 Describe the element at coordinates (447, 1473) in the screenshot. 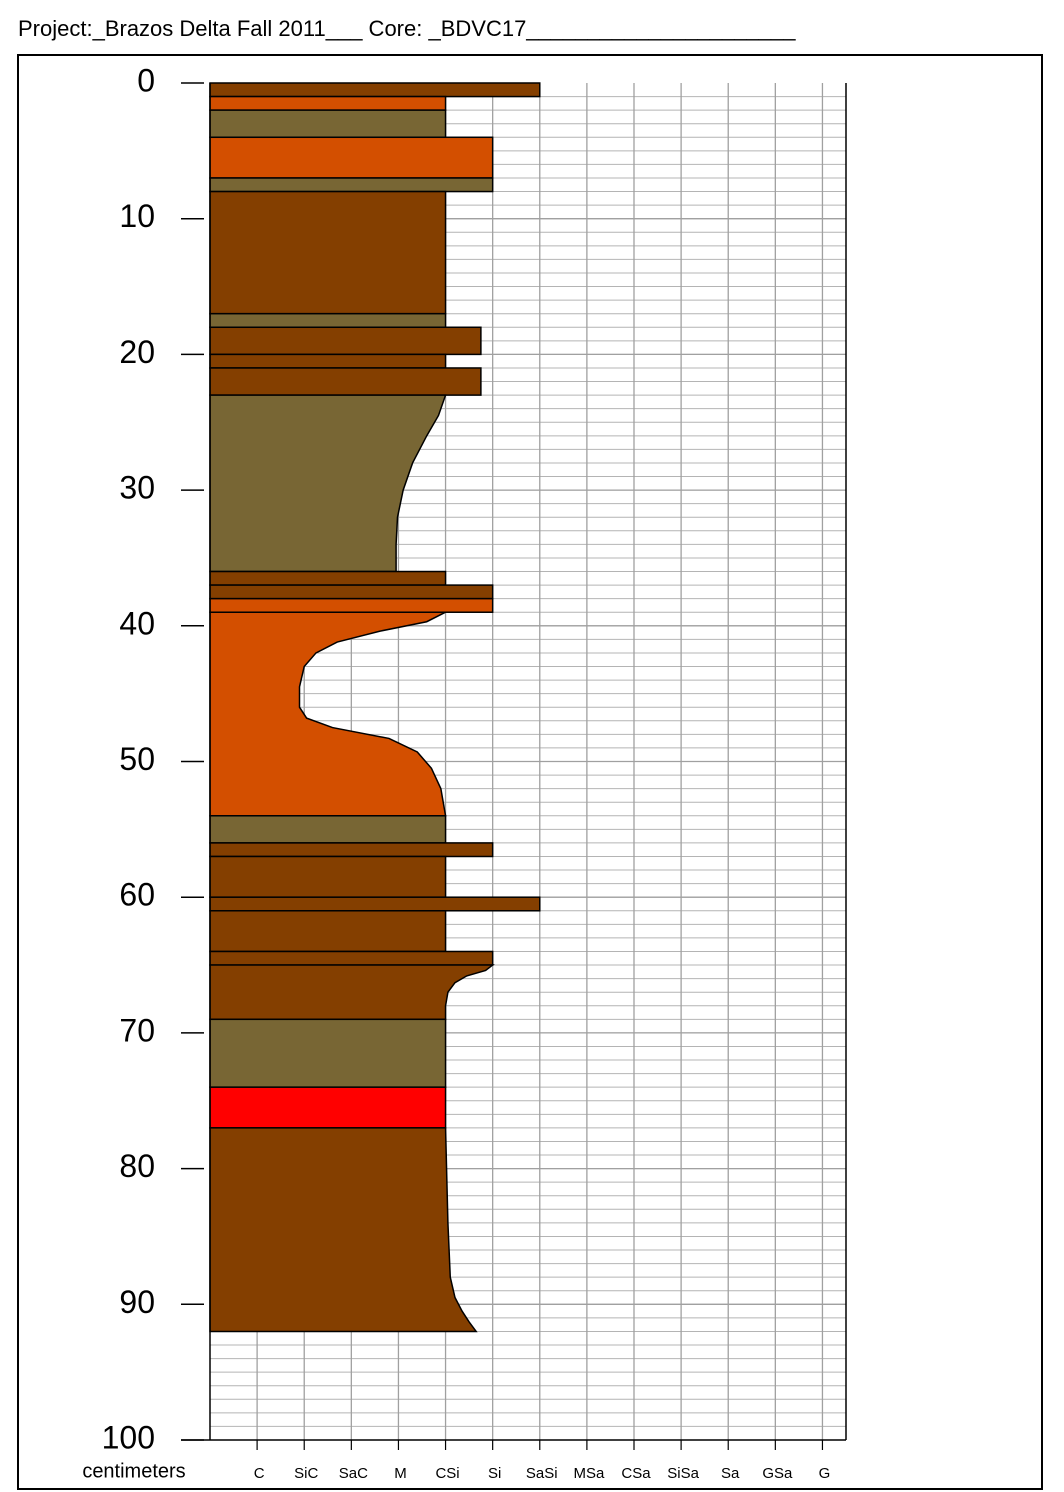

I see `x-tick-label: CSi` at that location.